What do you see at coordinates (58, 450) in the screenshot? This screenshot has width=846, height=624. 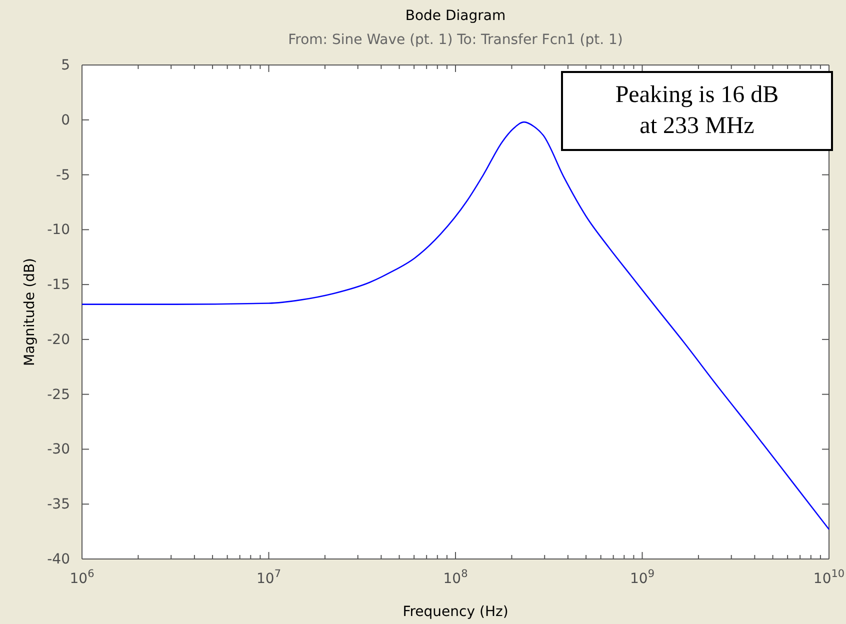 I see `y-tick-label: -30` at bounding box center [58, 450].